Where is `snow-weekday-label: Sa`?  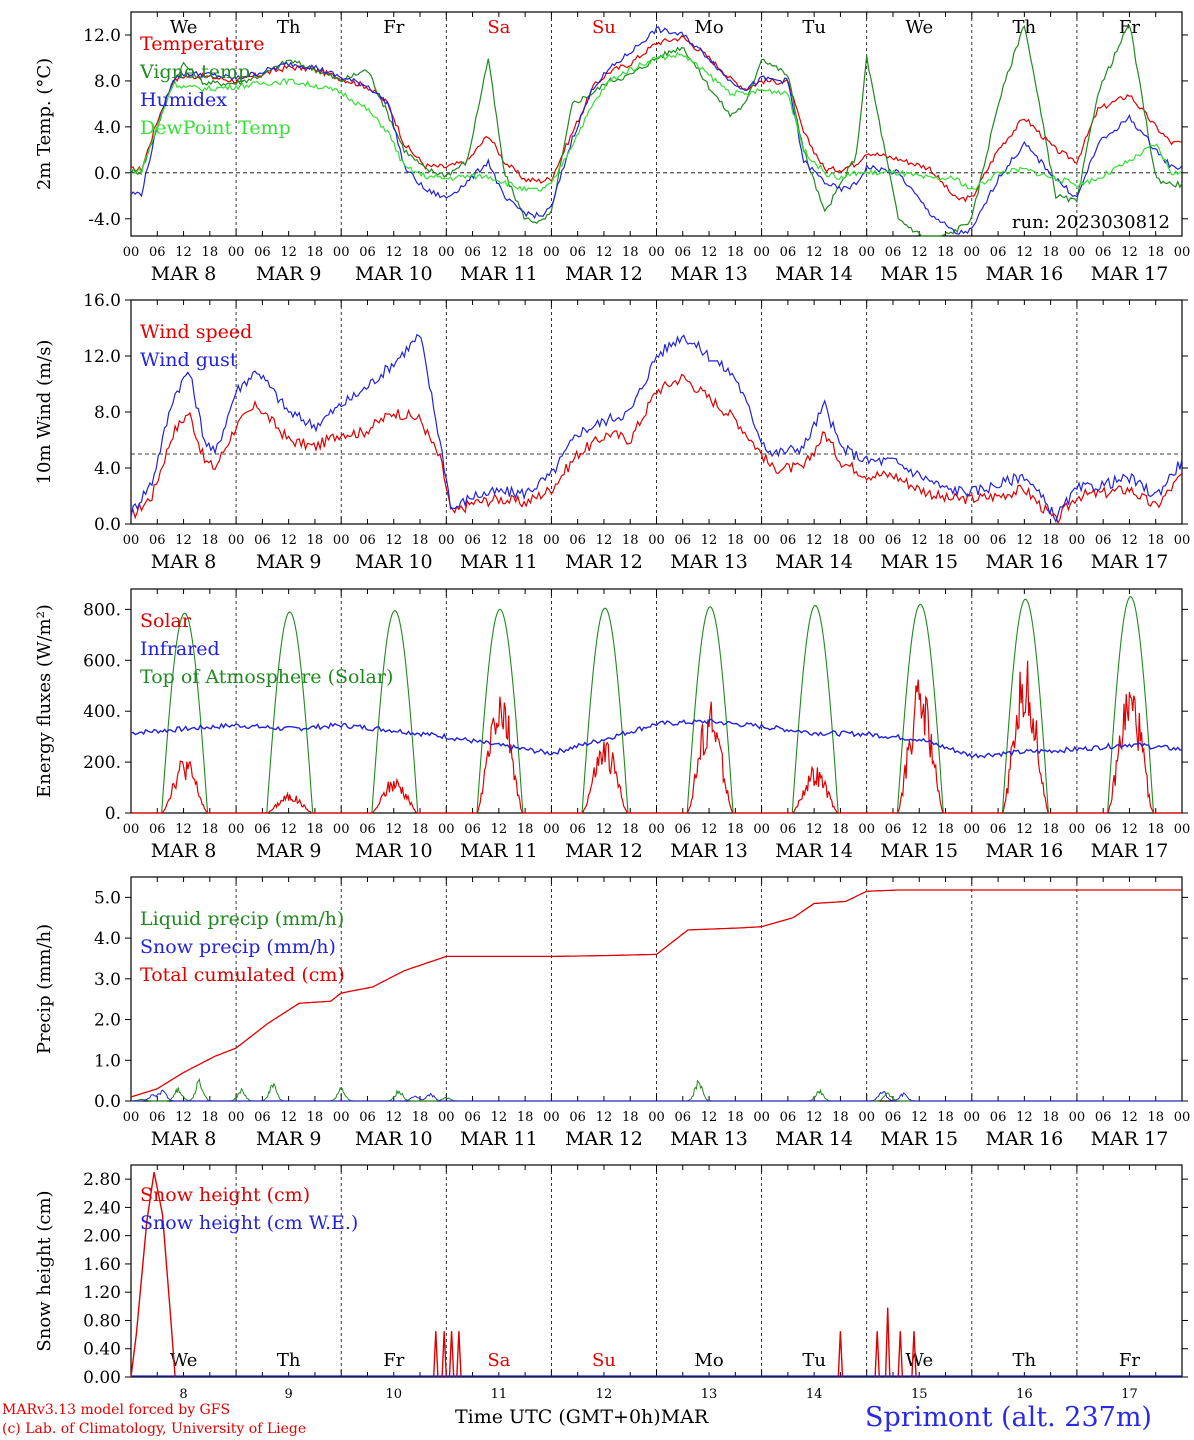
snow-weekday-label: Sa is located at coordinates (498, 1360).